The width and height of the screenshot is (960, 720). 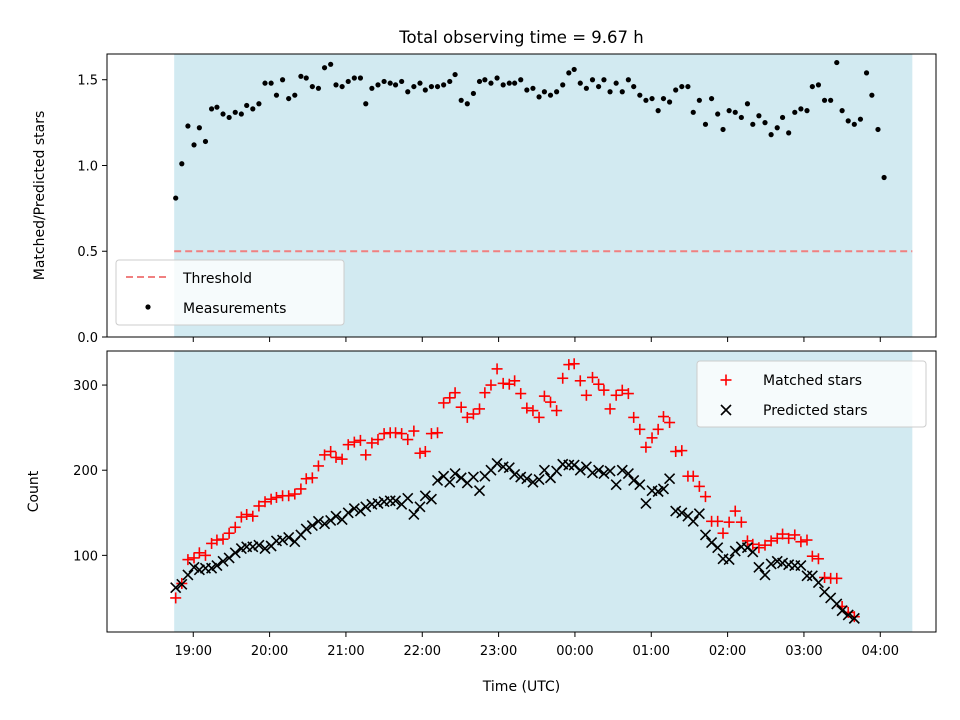 What do you see at coordinates (87, 252) in the screenshot?
I see `y-tick-label: 0.5` at bounding box center [87, 252].